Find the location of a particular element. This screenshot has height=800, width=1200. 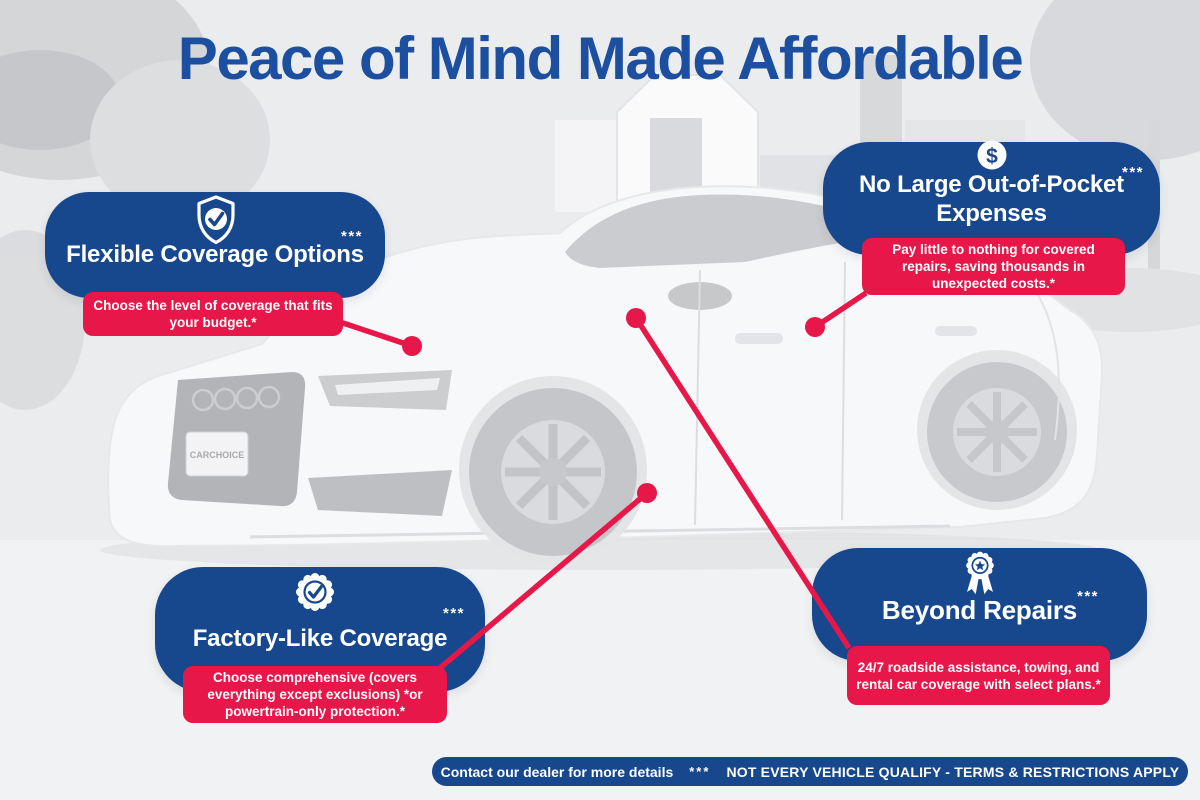

car-rear-wheel is located at coordinates (997, 430).